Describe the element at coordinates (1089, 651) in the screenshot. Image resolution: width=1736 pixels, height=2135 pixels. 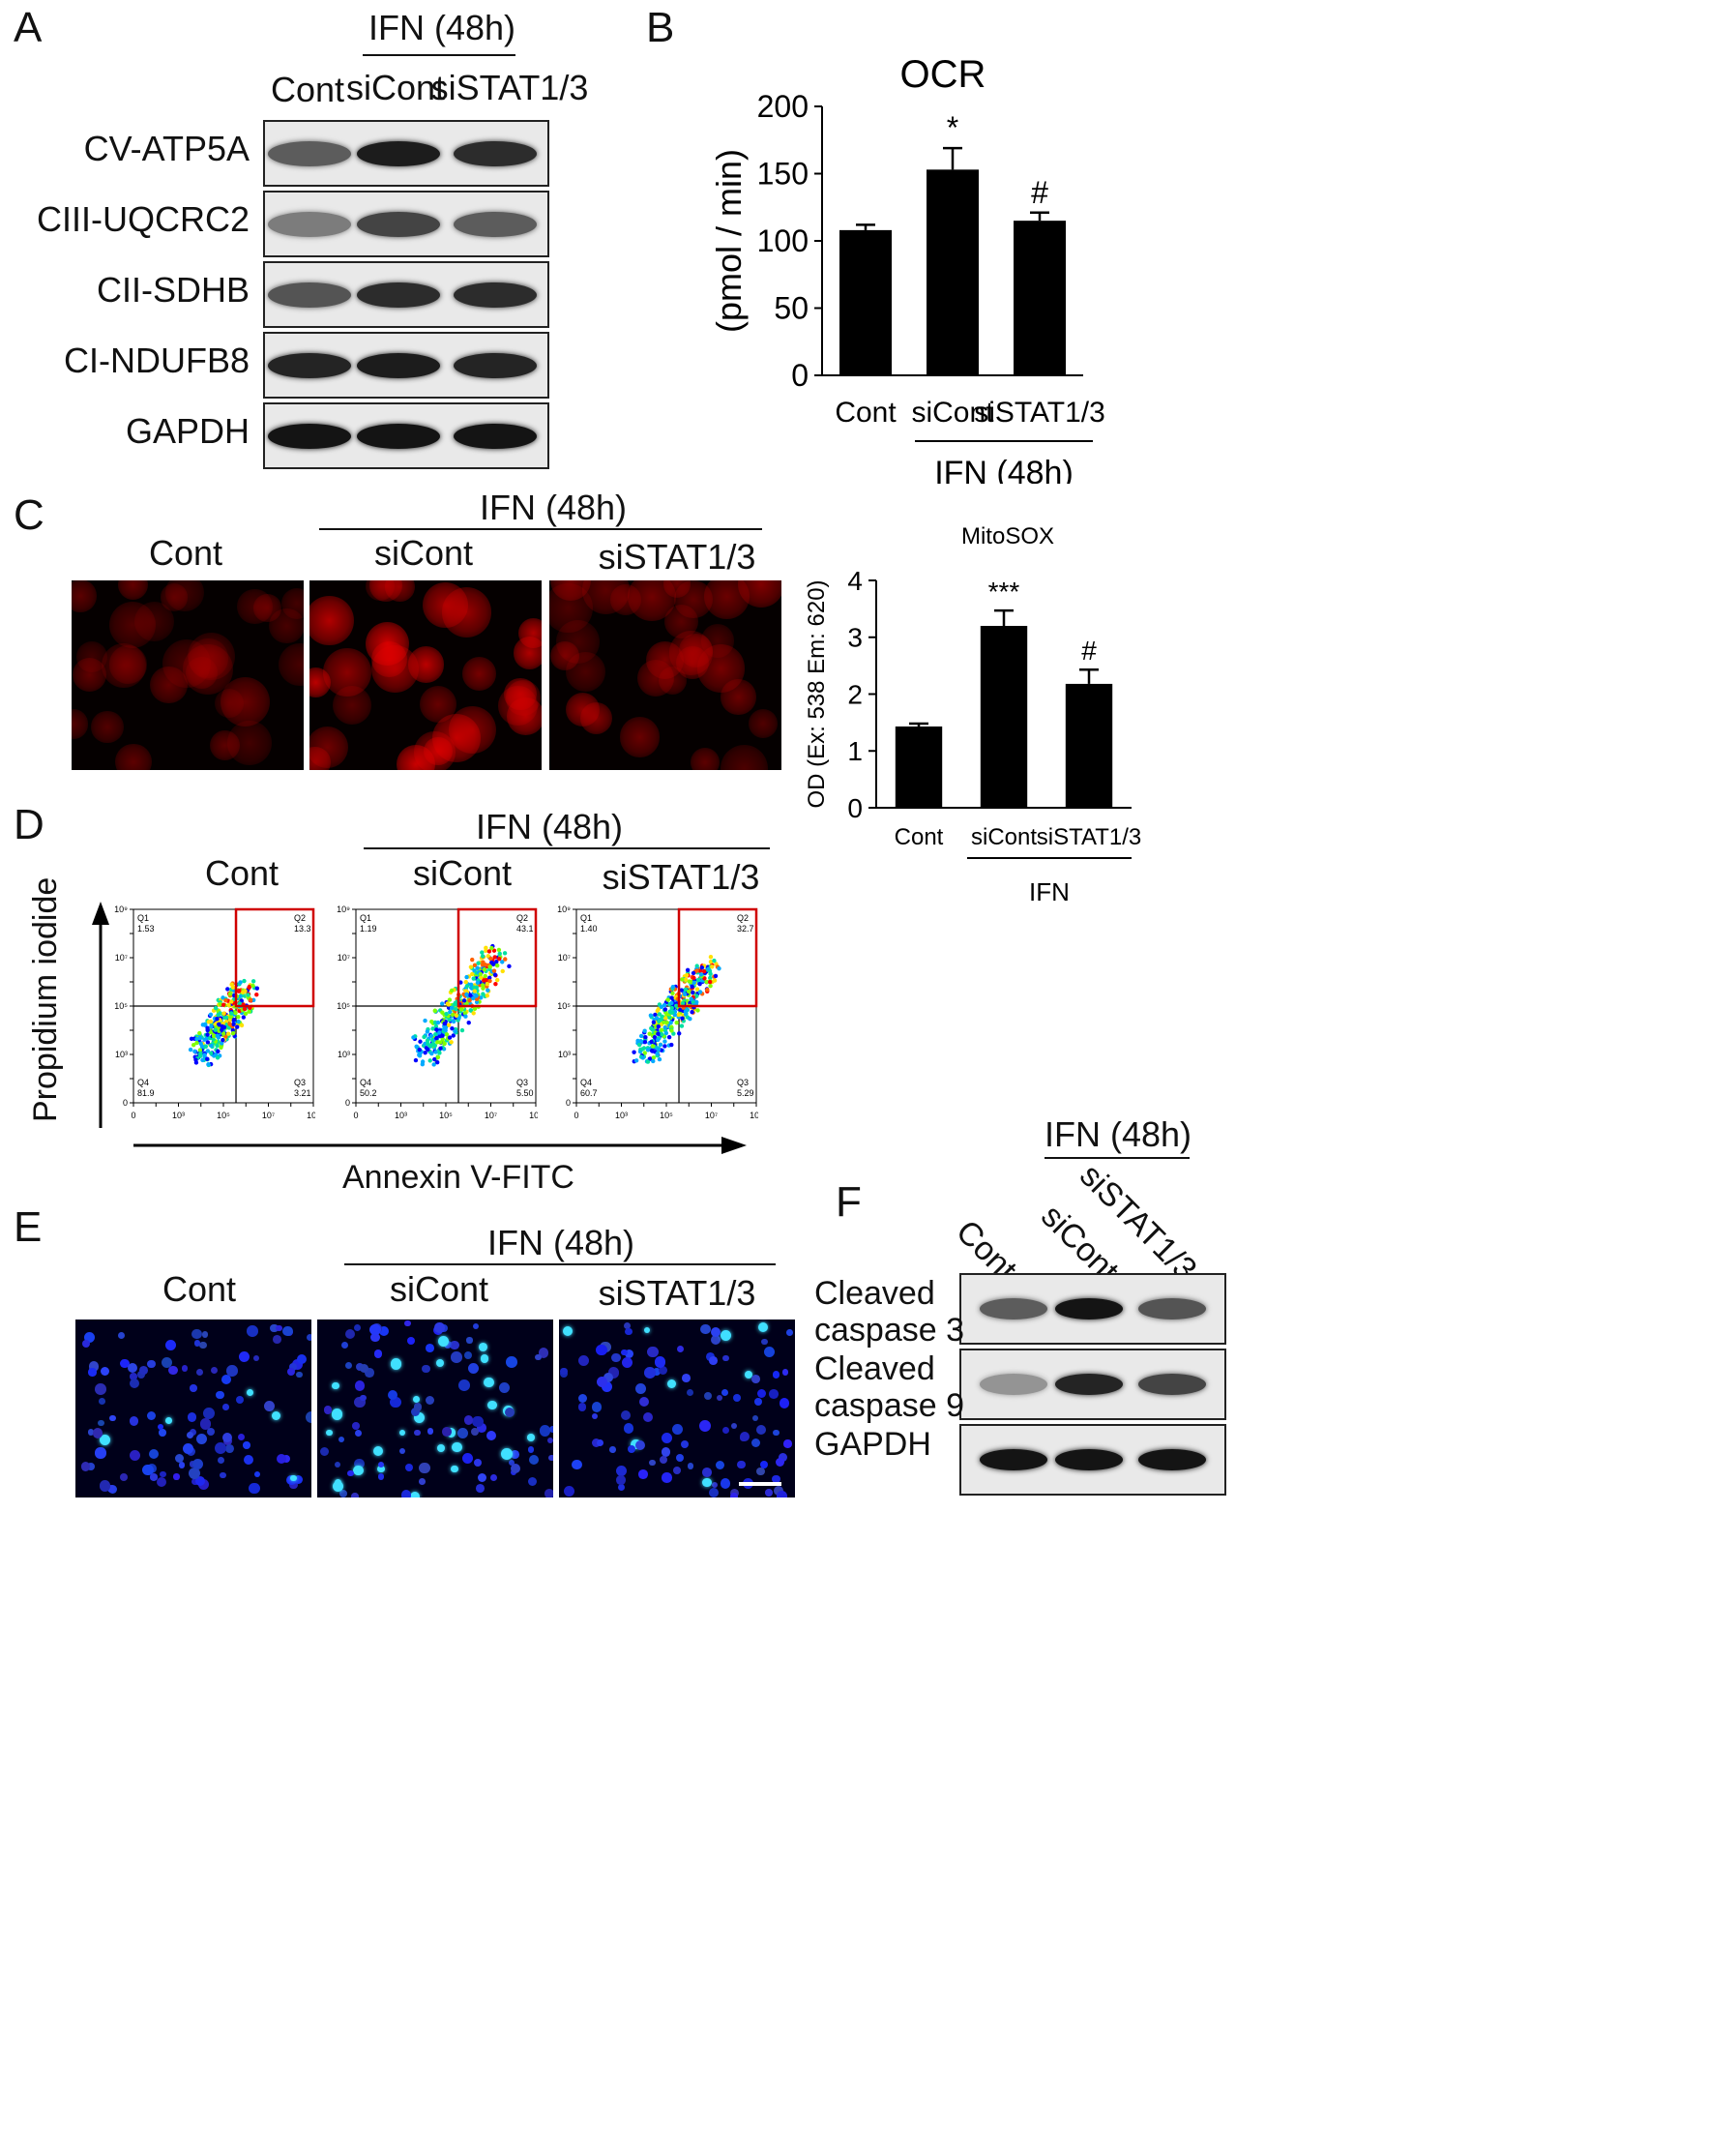
I see `significance-mark: #` at that location.